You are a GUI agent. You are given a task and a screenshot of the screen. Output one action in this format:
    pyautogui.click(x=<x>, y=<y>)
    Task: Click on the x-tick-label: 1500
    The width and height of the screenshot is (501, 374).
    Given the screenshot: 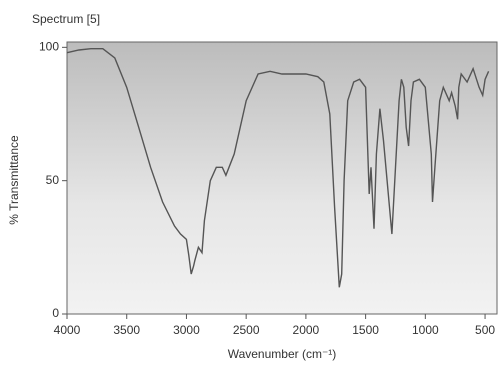 What is the action you would take?
    pyautogui.click(x=365, y=330)
    